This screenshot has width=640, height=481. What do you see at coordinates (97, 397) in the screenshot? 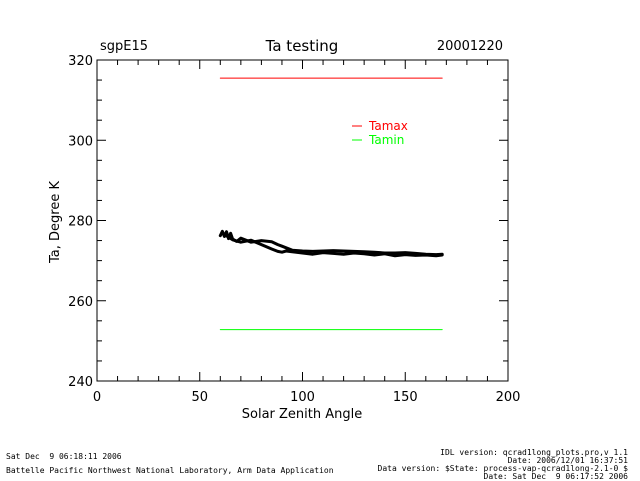
I see `x-tick-label: 0` at bounding box center [97, 397].